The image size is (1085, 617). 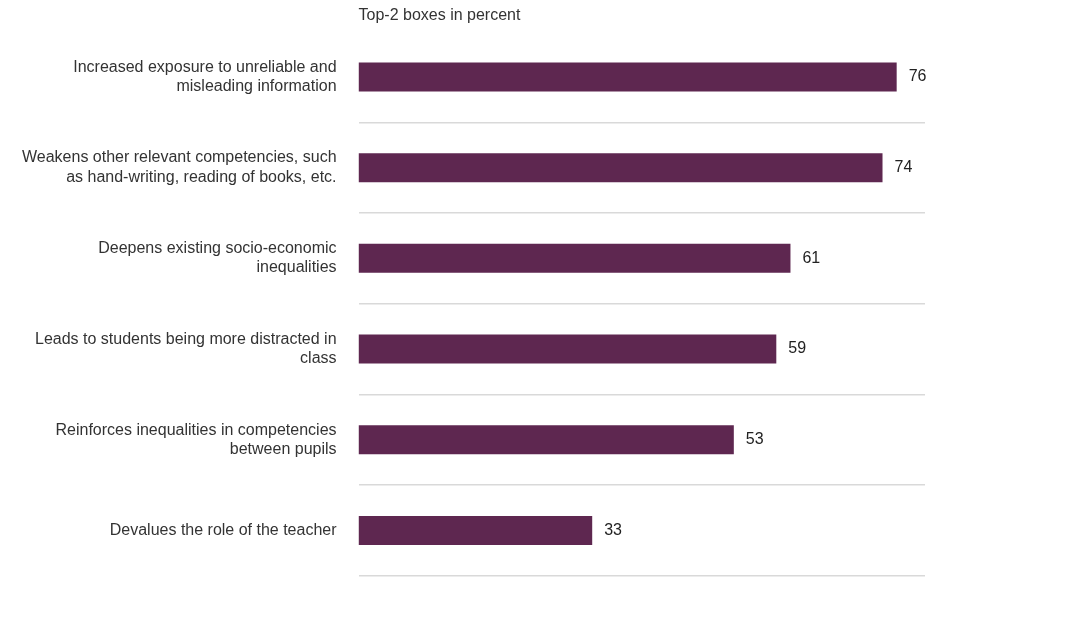 What do you see at coordinates (613, 529) in the screenshot?
I see `data-label: 33` at bounding box center [613, 529].